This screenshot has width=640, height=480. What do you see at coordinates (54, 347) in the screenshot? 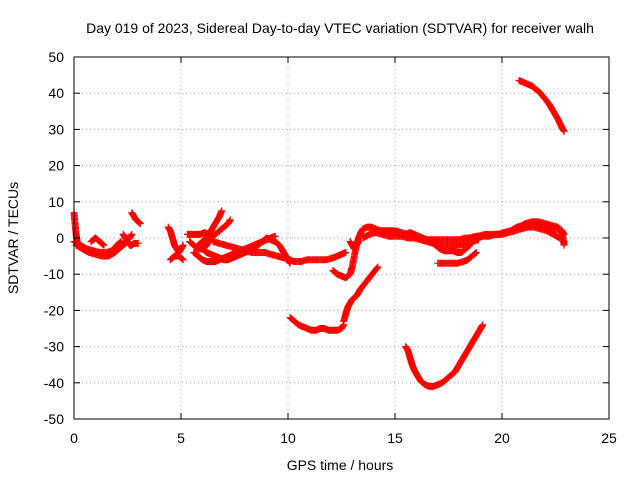
I see `y-tick-label: -30` at bounding box center [54, 347].